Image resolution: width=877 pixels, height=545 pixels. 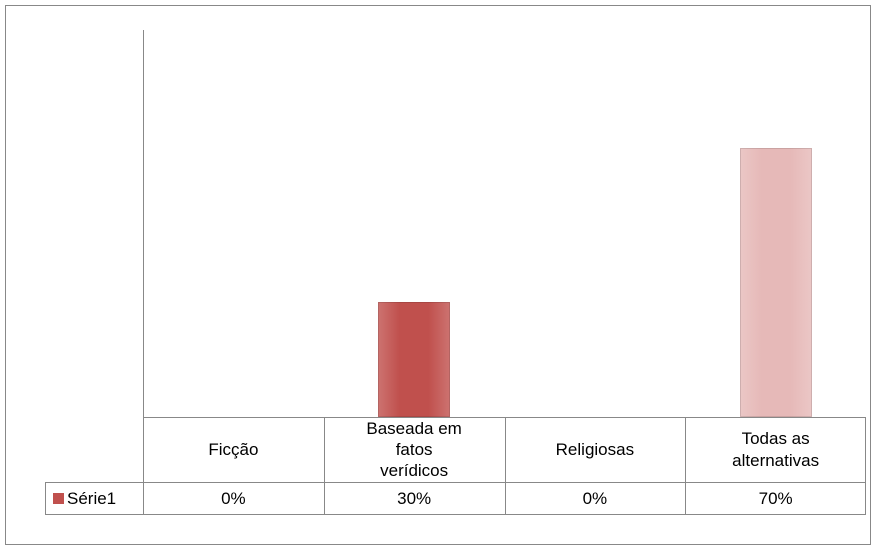 What do you see at coordinates (775, 498) in the screenshot?
I see `value-label: 70%` at bounding box center [775, 498].